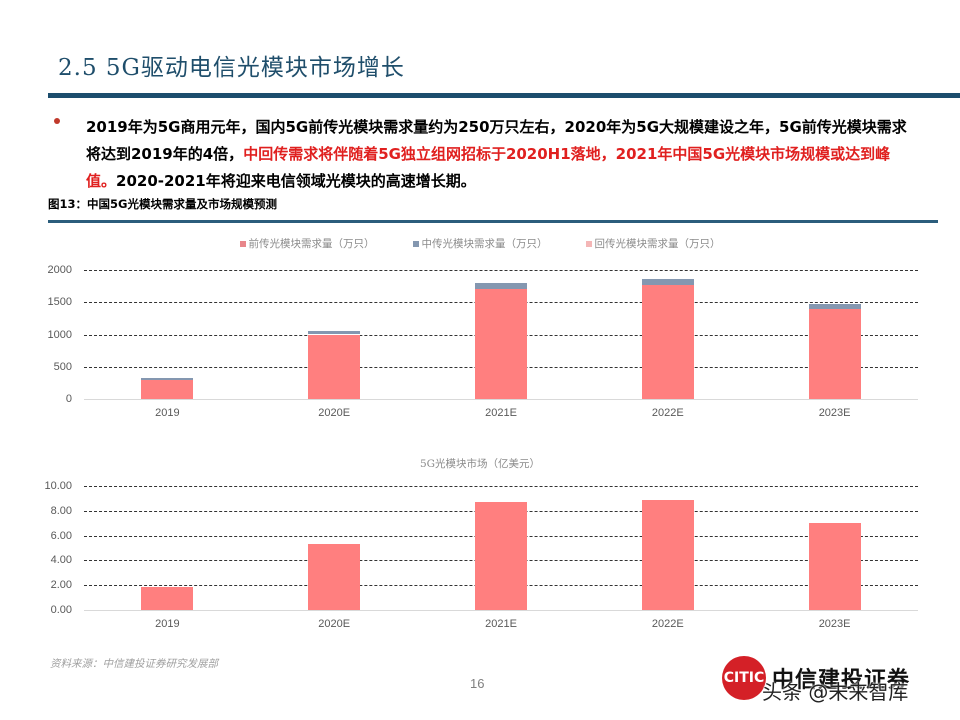 Image resolution: width=960 pixels, height=720 pixels. What do you see at coordinates (57, 121) in the screenshot?
I see `bullet-icon` at bounding box center [57, 121].